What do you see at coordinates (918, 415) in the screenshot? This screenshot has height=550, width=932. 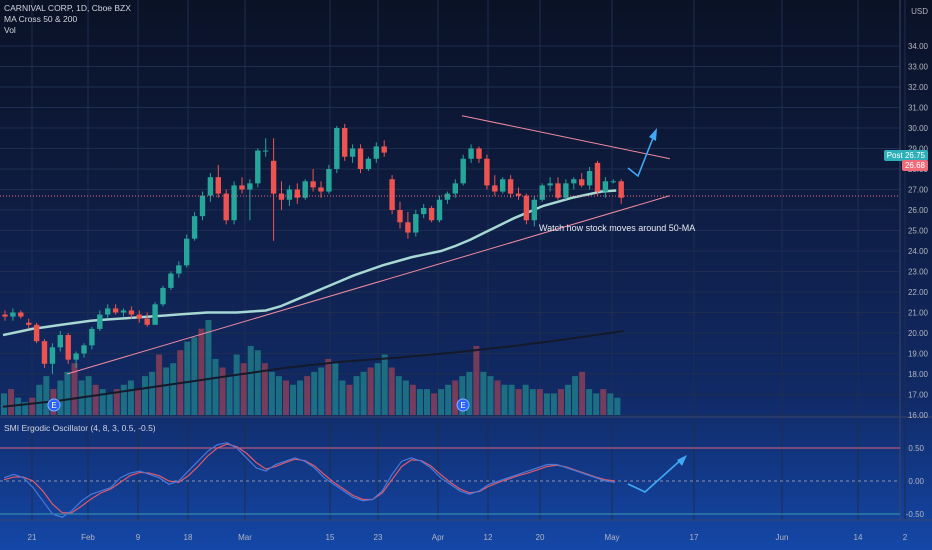 I see `price-axis-label: 16.00` at bounding box center [918, 415].